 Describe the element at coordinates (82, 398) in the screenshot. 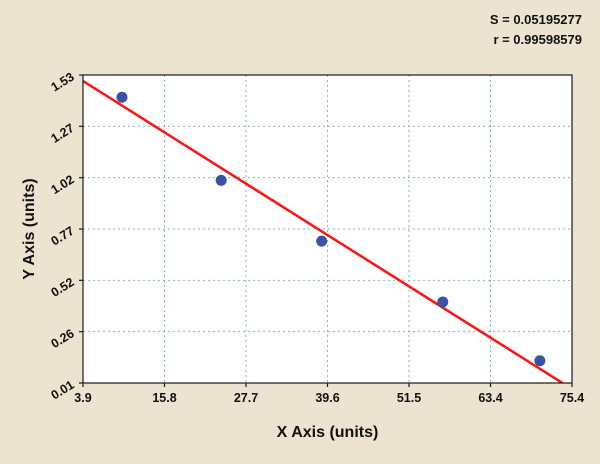

I see `x-tick-label: 3.9` at that location.